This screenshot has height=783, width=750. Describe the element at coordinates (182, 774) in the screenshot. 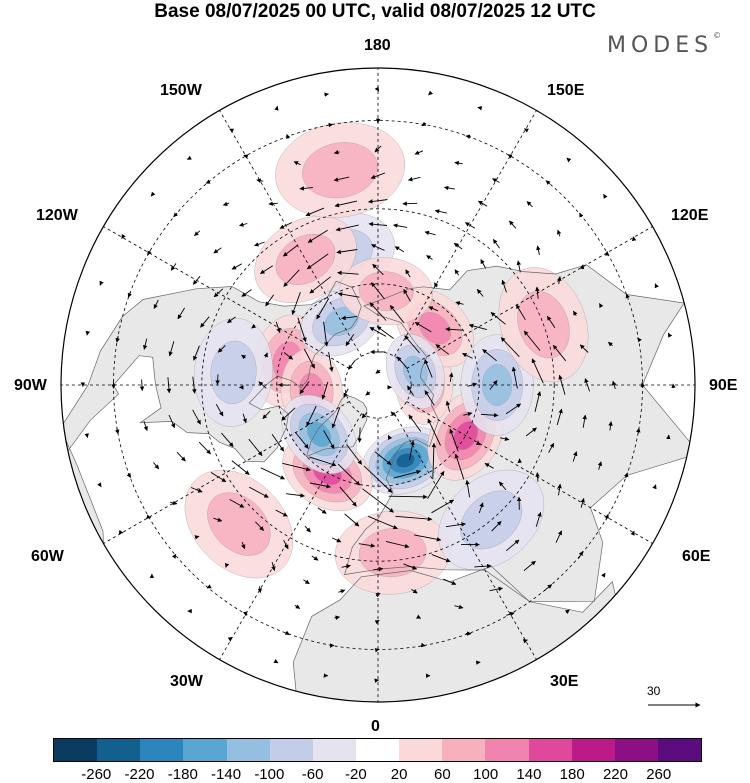

I see `colorbar-tick-label: -180` at that location.